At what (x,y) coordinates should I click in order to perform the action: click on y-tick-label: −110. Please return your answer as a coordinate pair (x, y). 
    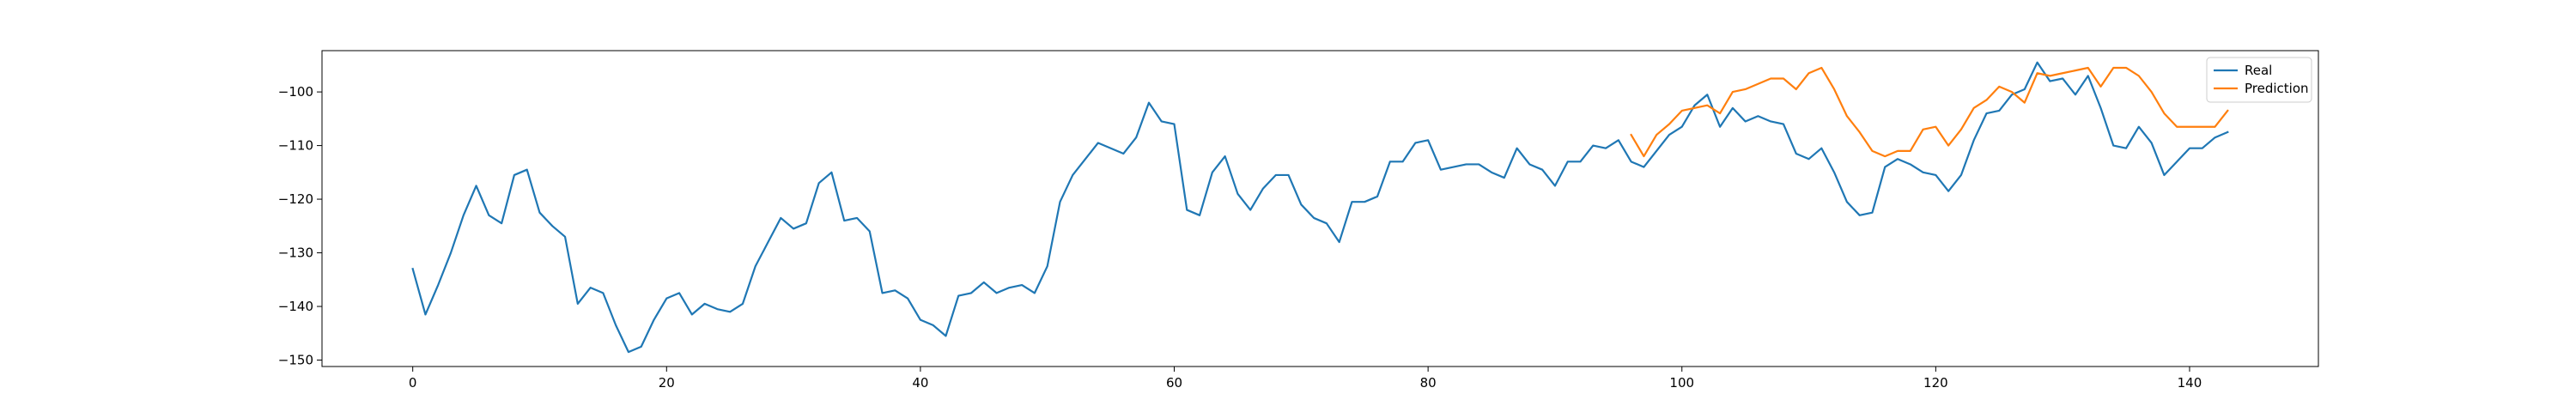
    Looking at the image, I should click on (295, 146).